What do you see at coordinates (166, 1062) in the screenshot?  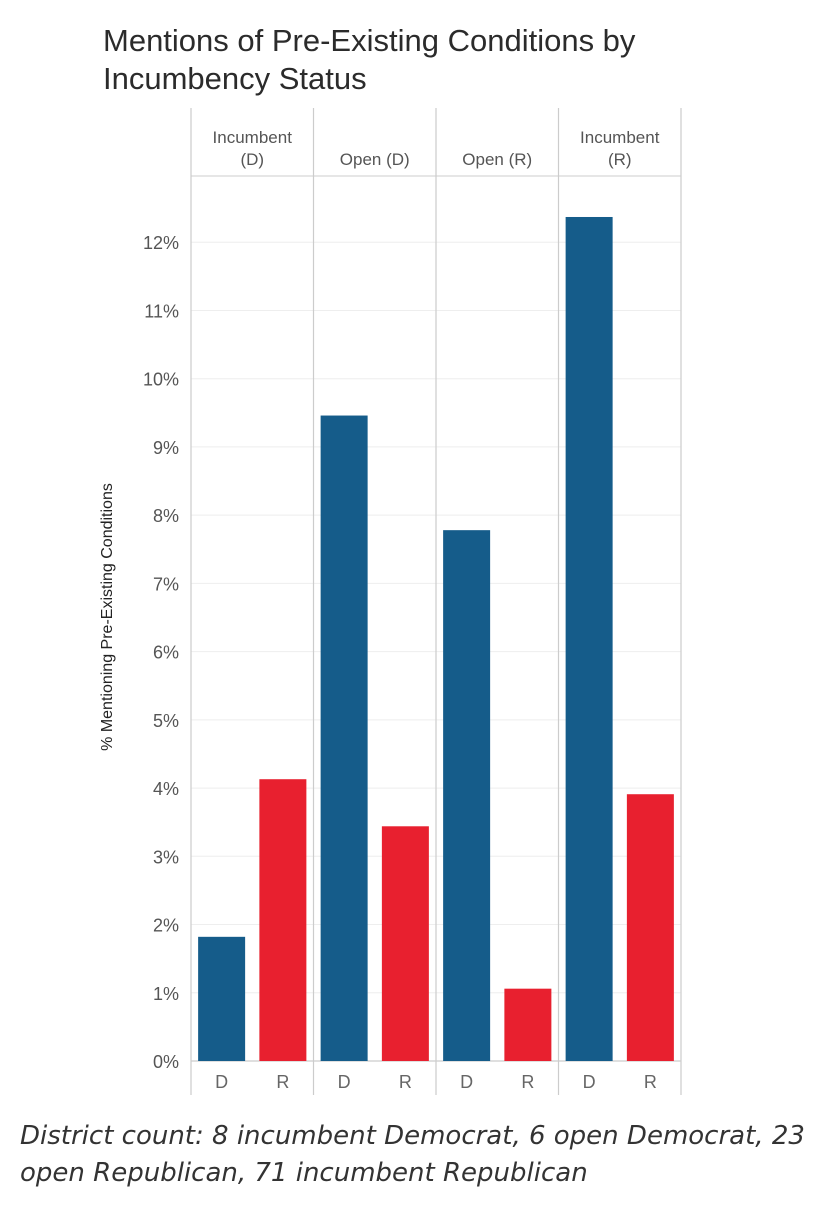 I see `y-tick-label: 0%` at bounding box center [166, 1062].